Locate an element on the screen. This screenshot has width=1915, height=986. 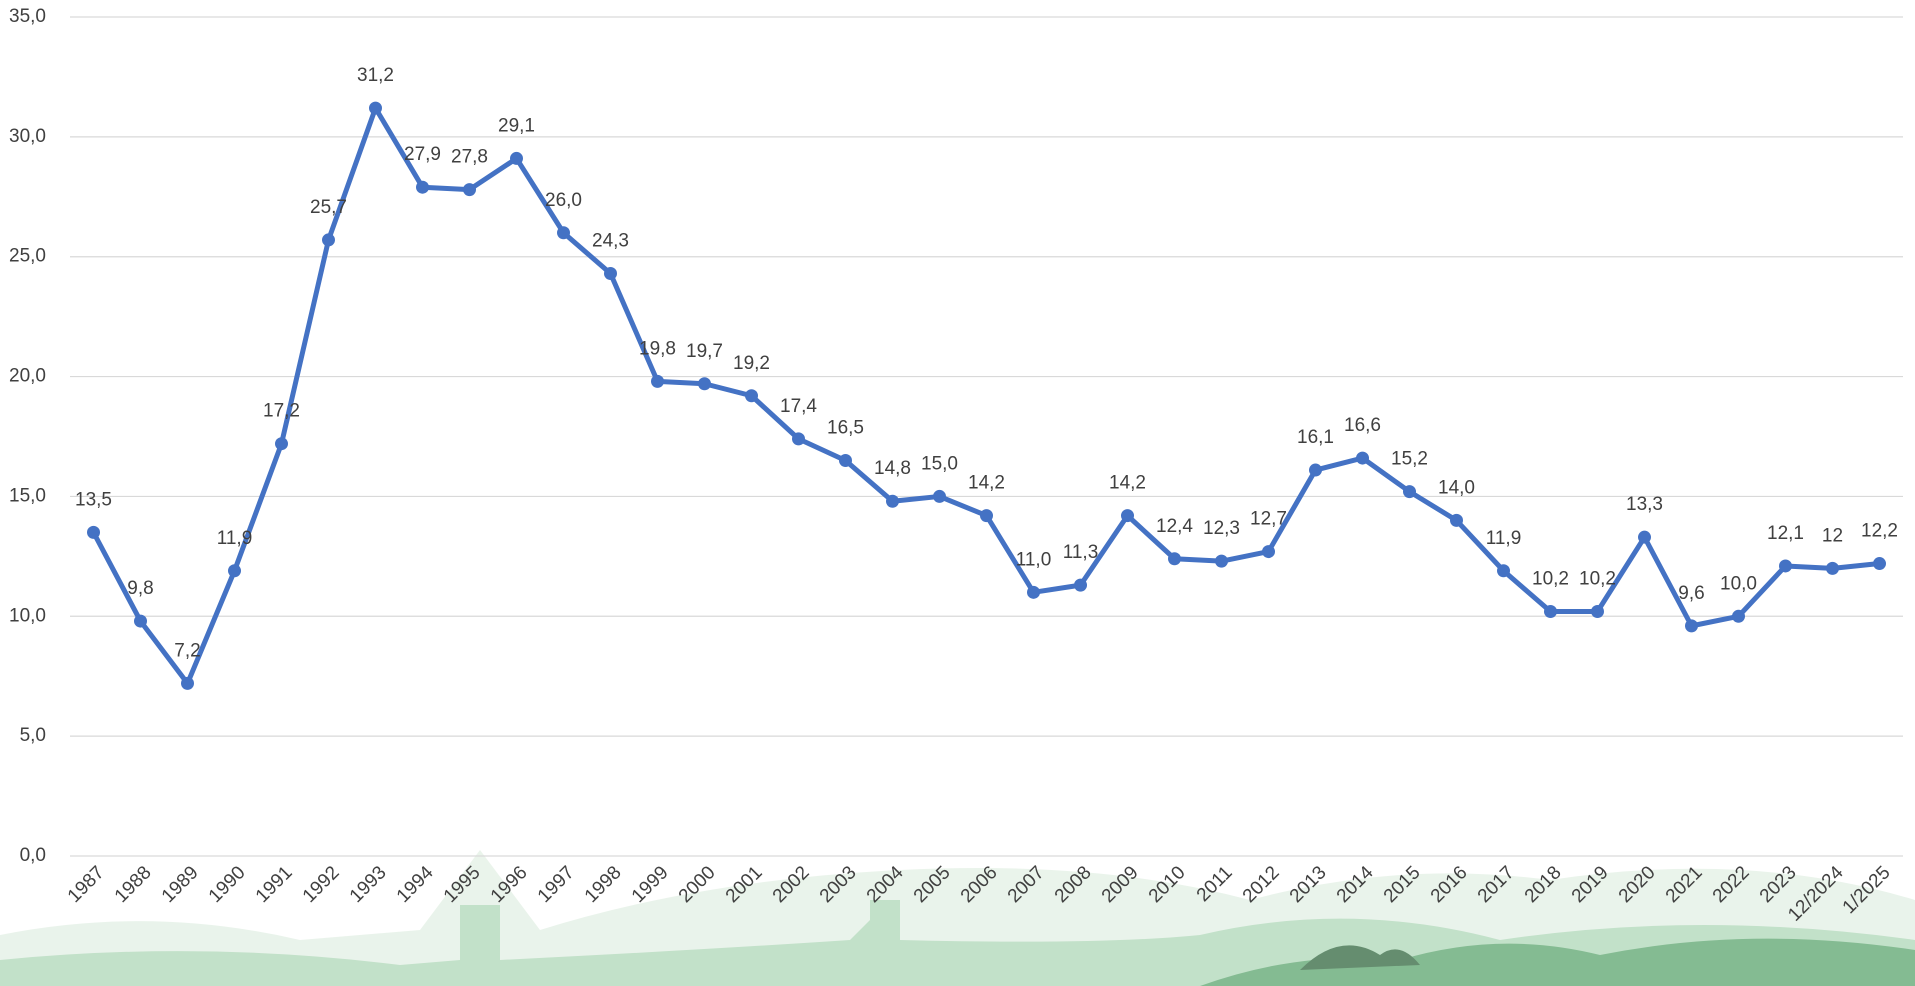
x-tick-label: 1990 is located at coordinates (227, 884).